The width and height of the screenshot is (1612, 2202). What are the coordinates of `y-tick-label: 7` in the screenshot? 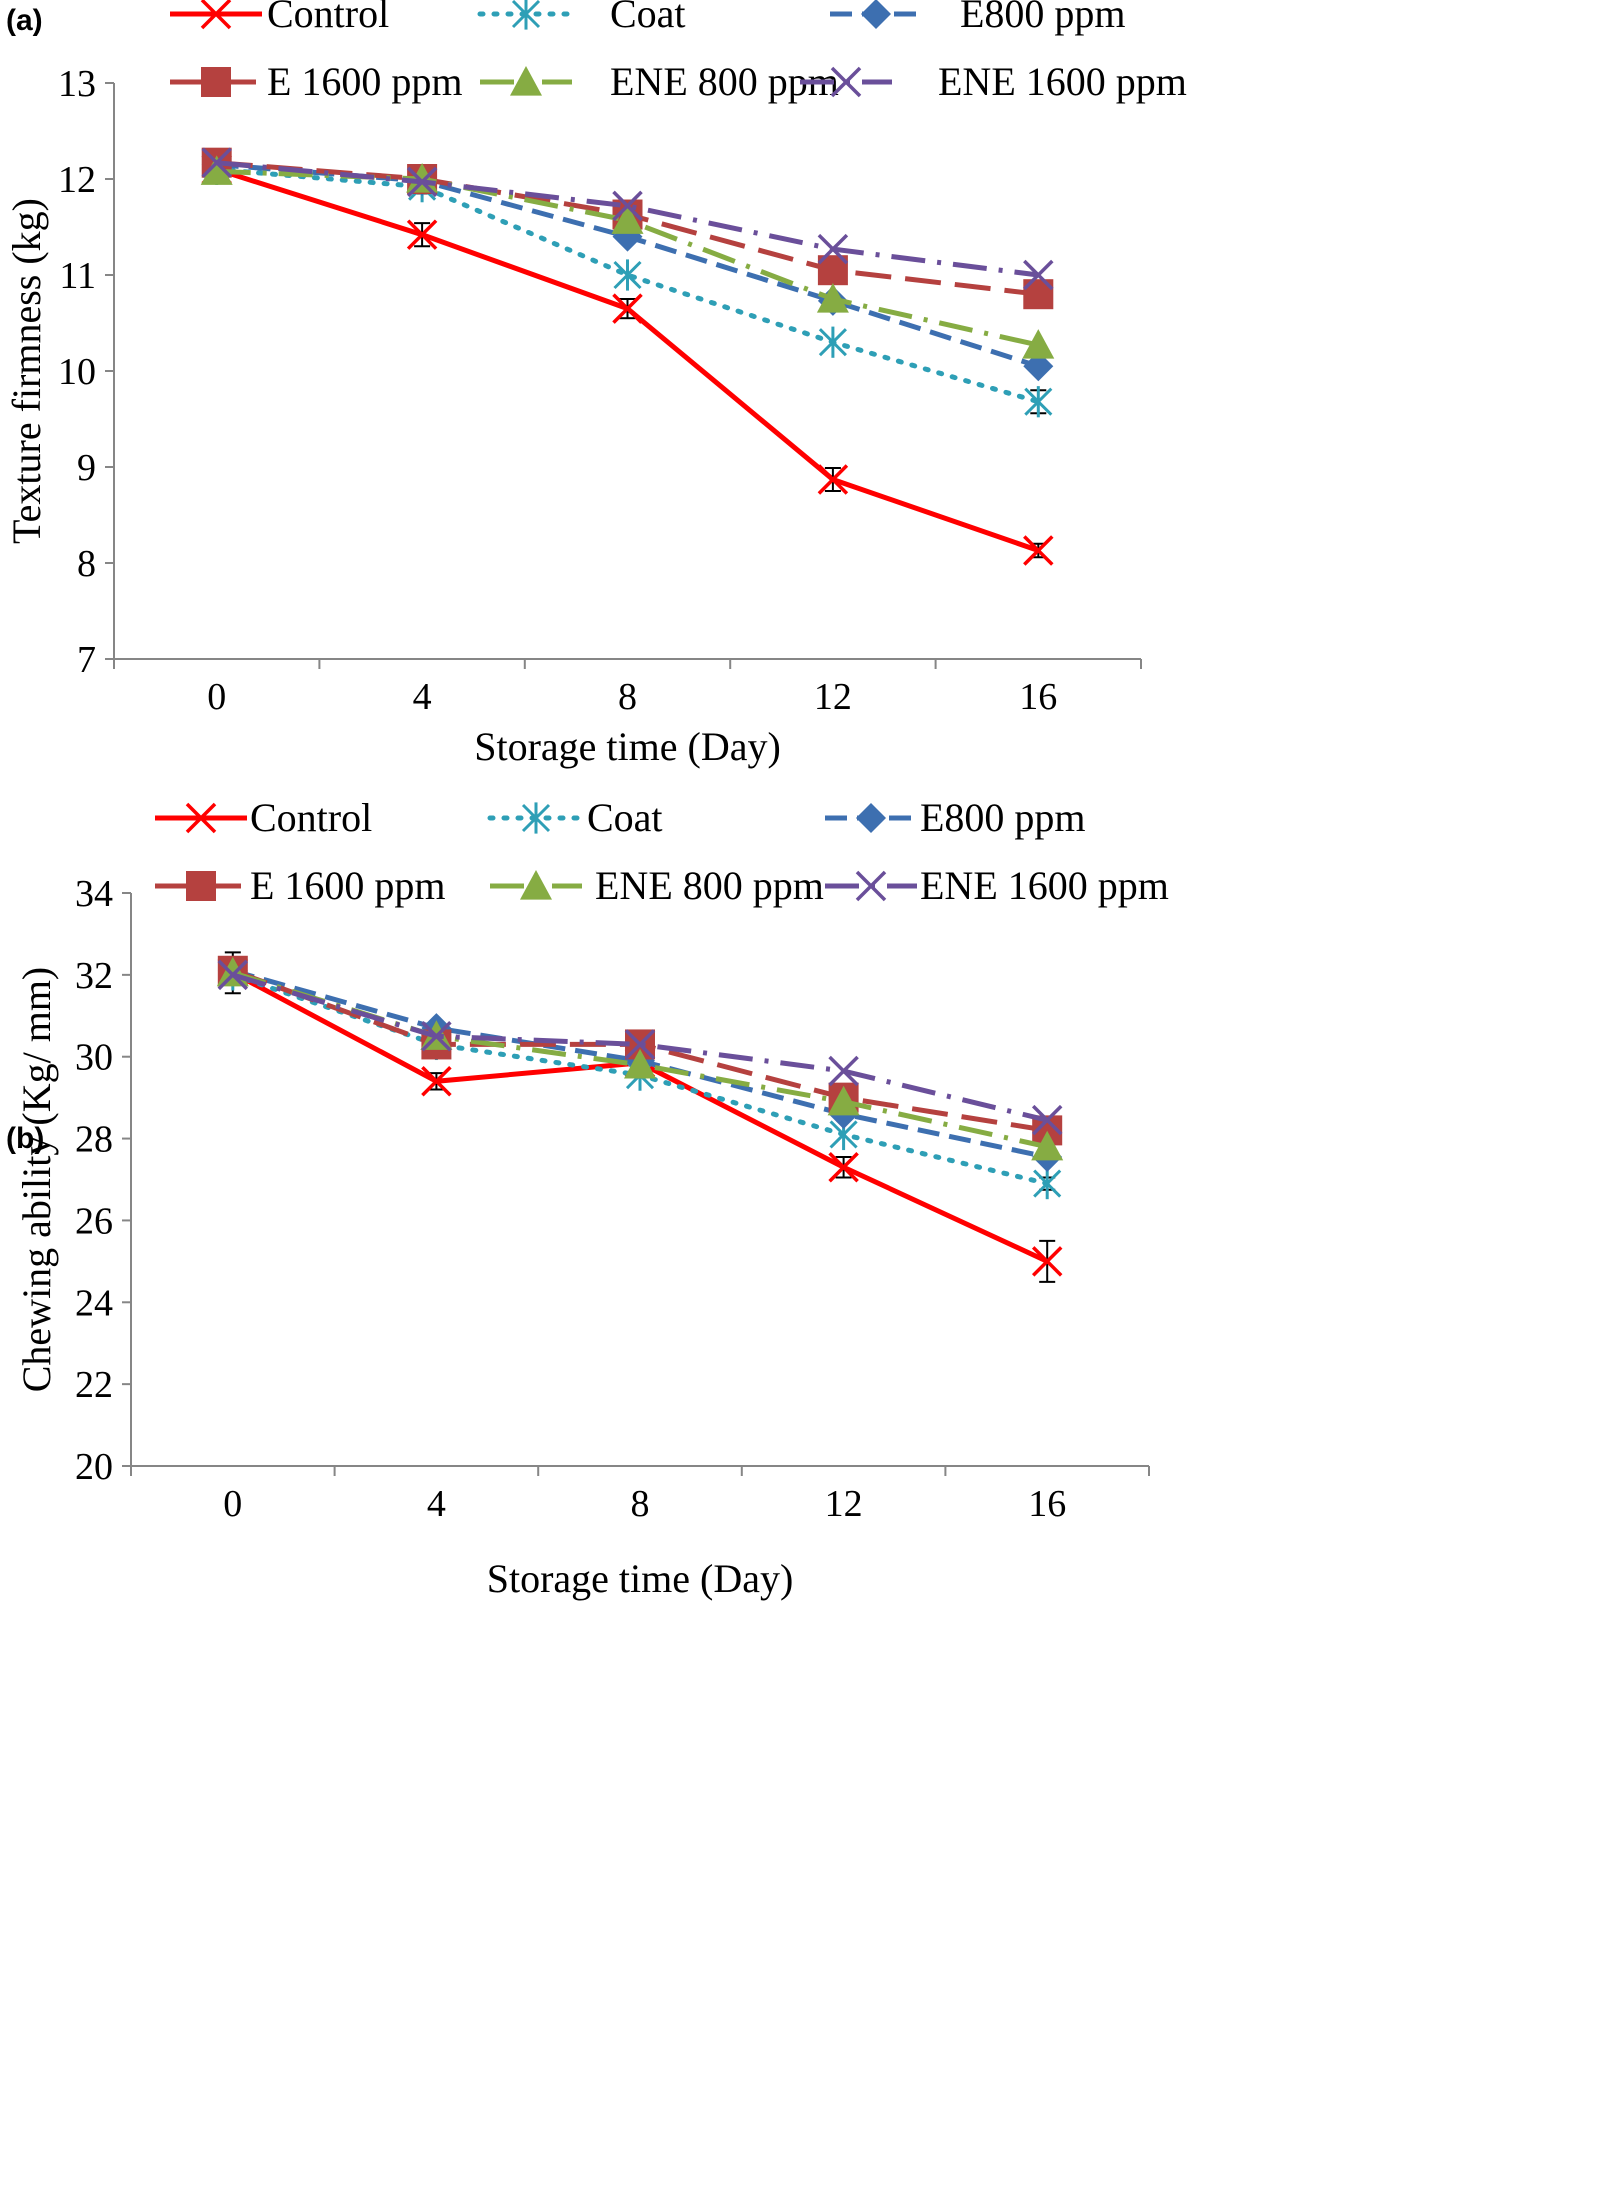 It's located at (86, 660).